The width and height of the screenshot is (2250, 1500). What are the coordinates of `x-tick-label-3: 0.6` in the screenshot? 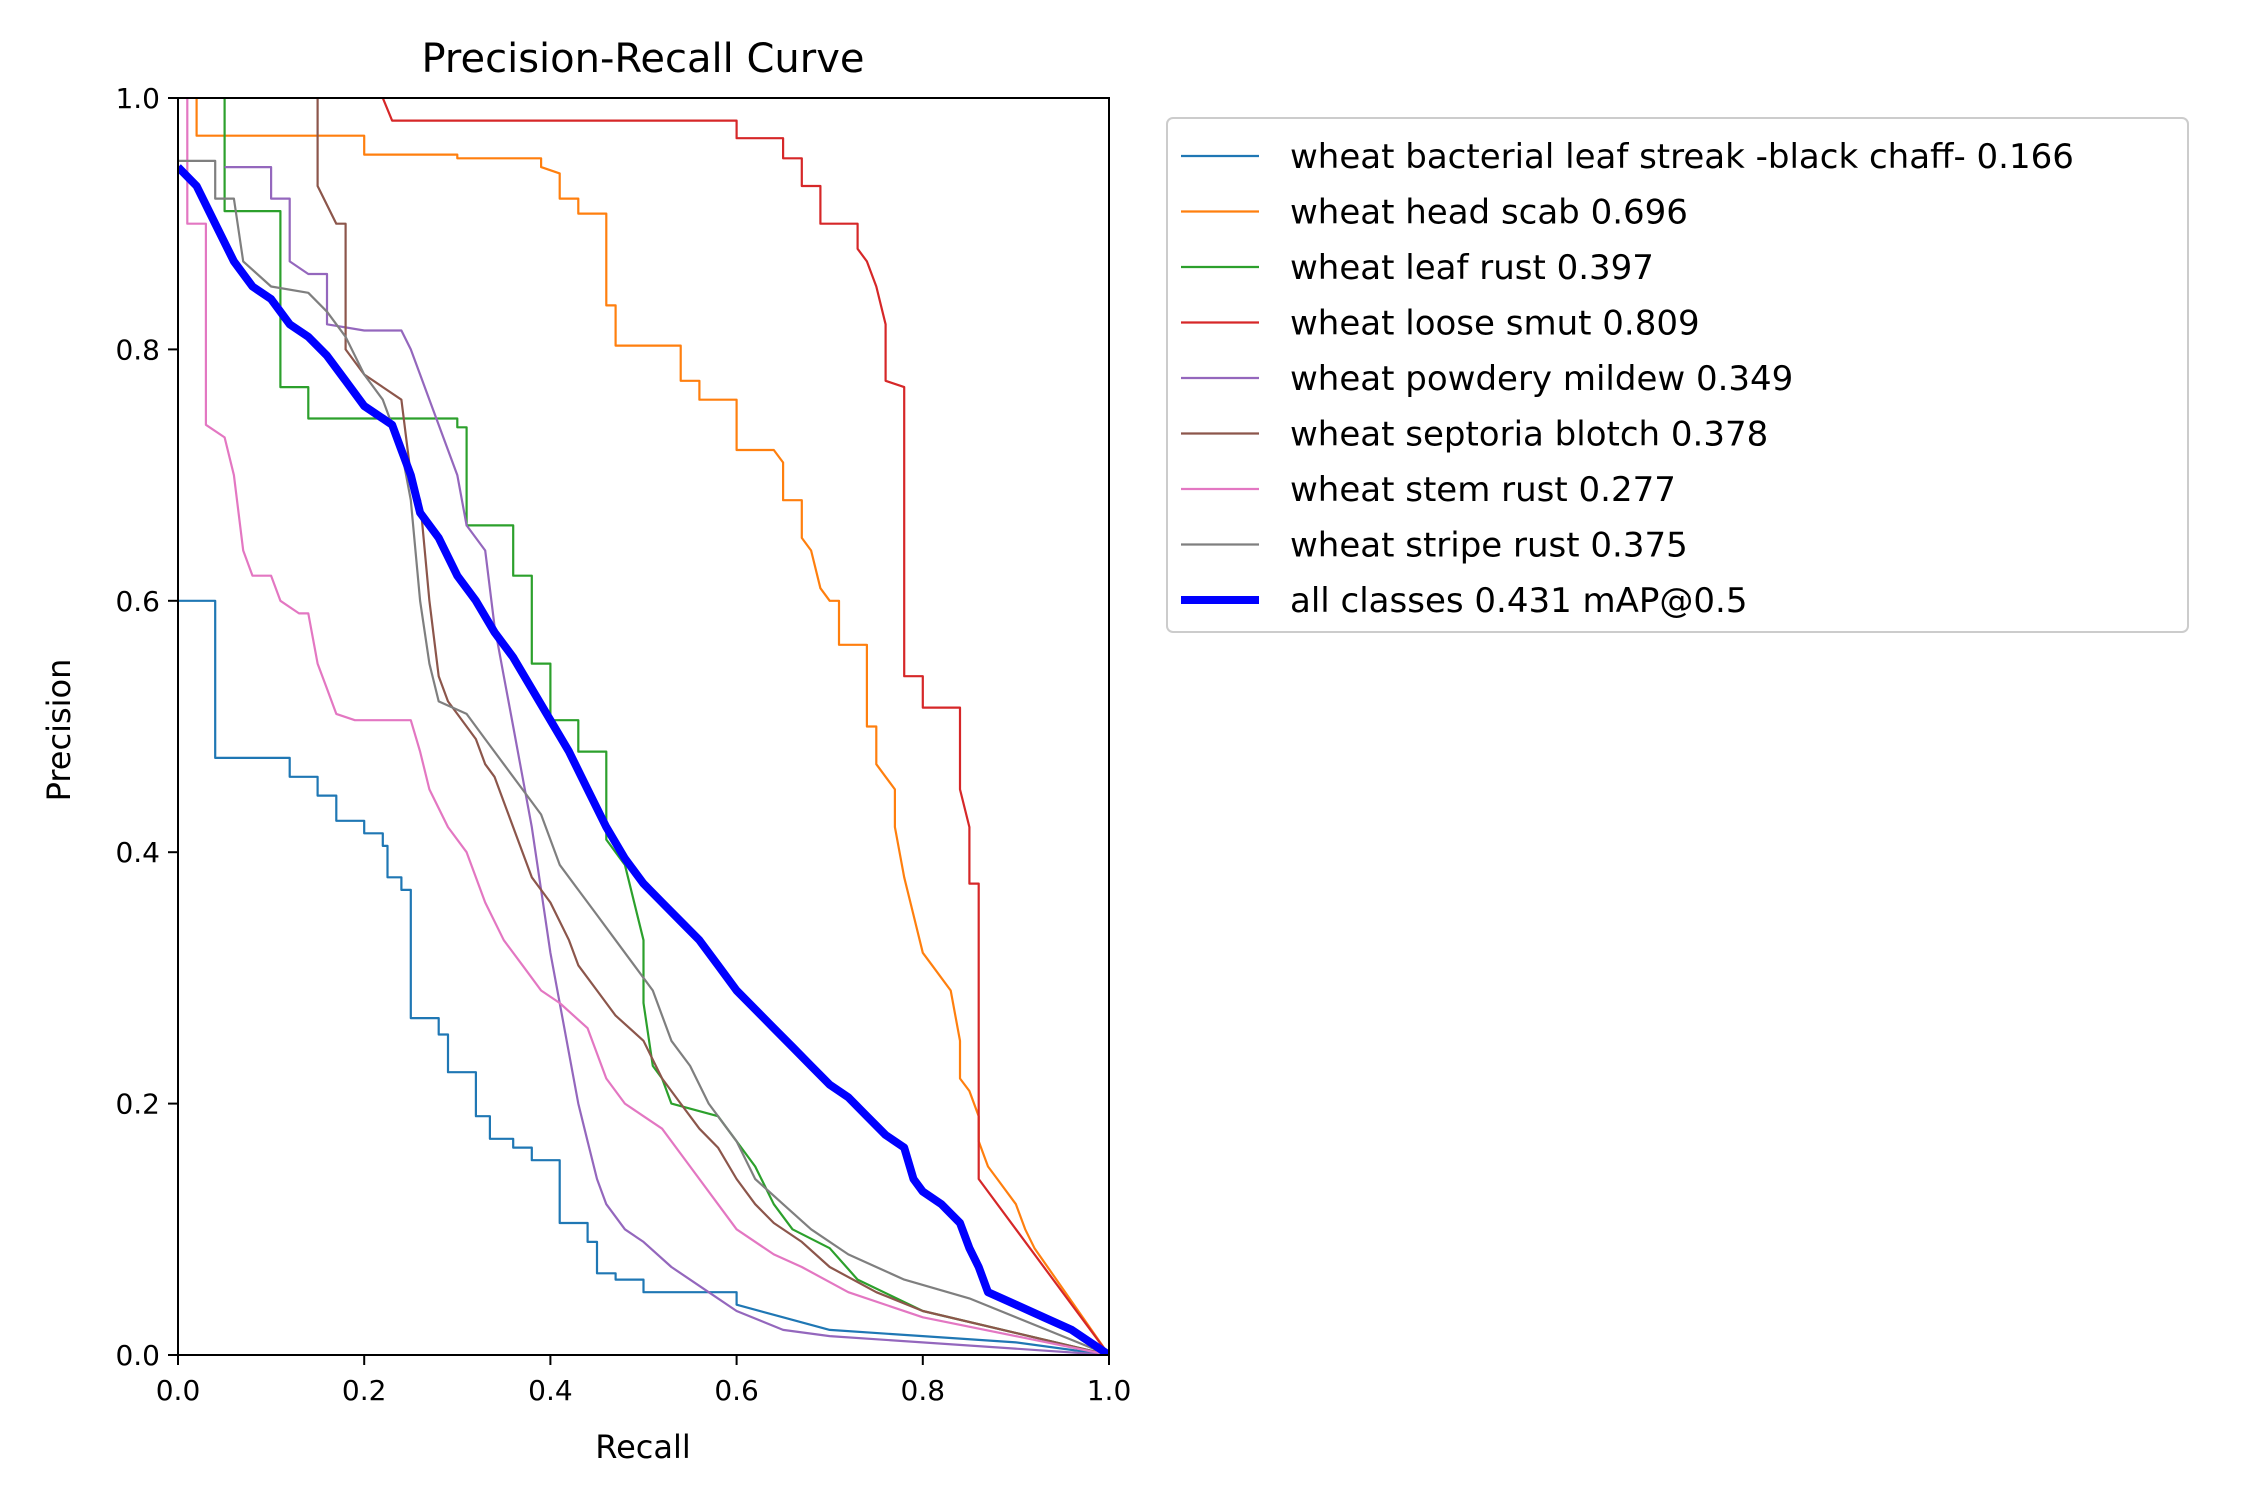 It's located at (736, 1390).